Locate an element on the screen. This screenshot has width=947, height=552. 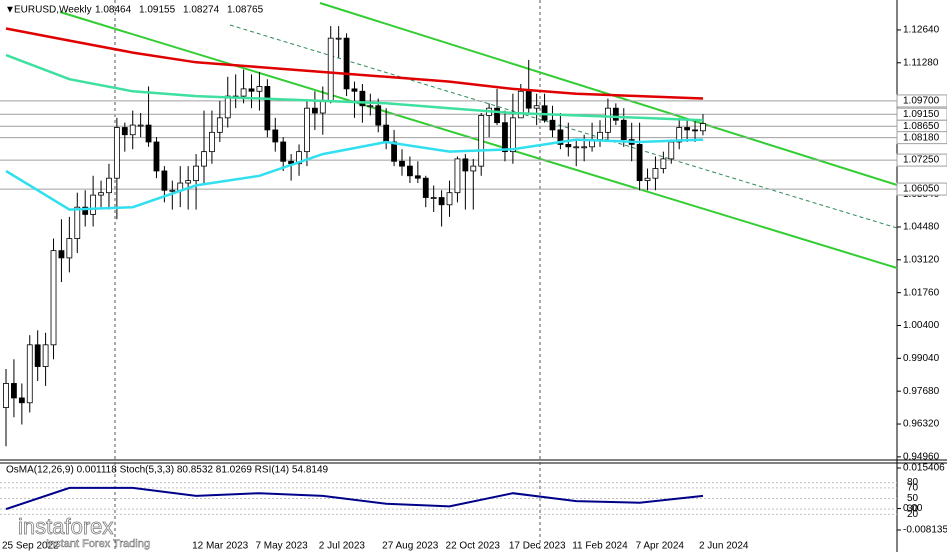
x-tick-label: 25 Sep 2022 is located at coordinates (30, 546).